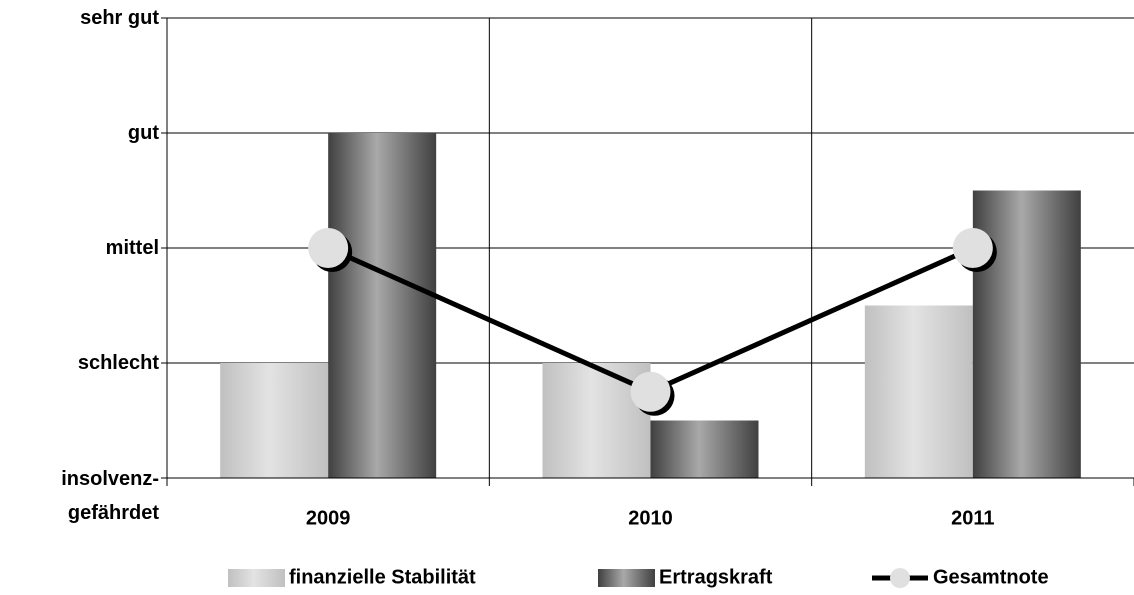 This screenshot has height=595, width=1134. What do you see at coordinates (143, 133) in the screenshot?
I see `y-tick-label: gut` at bounding box center [143, 133].